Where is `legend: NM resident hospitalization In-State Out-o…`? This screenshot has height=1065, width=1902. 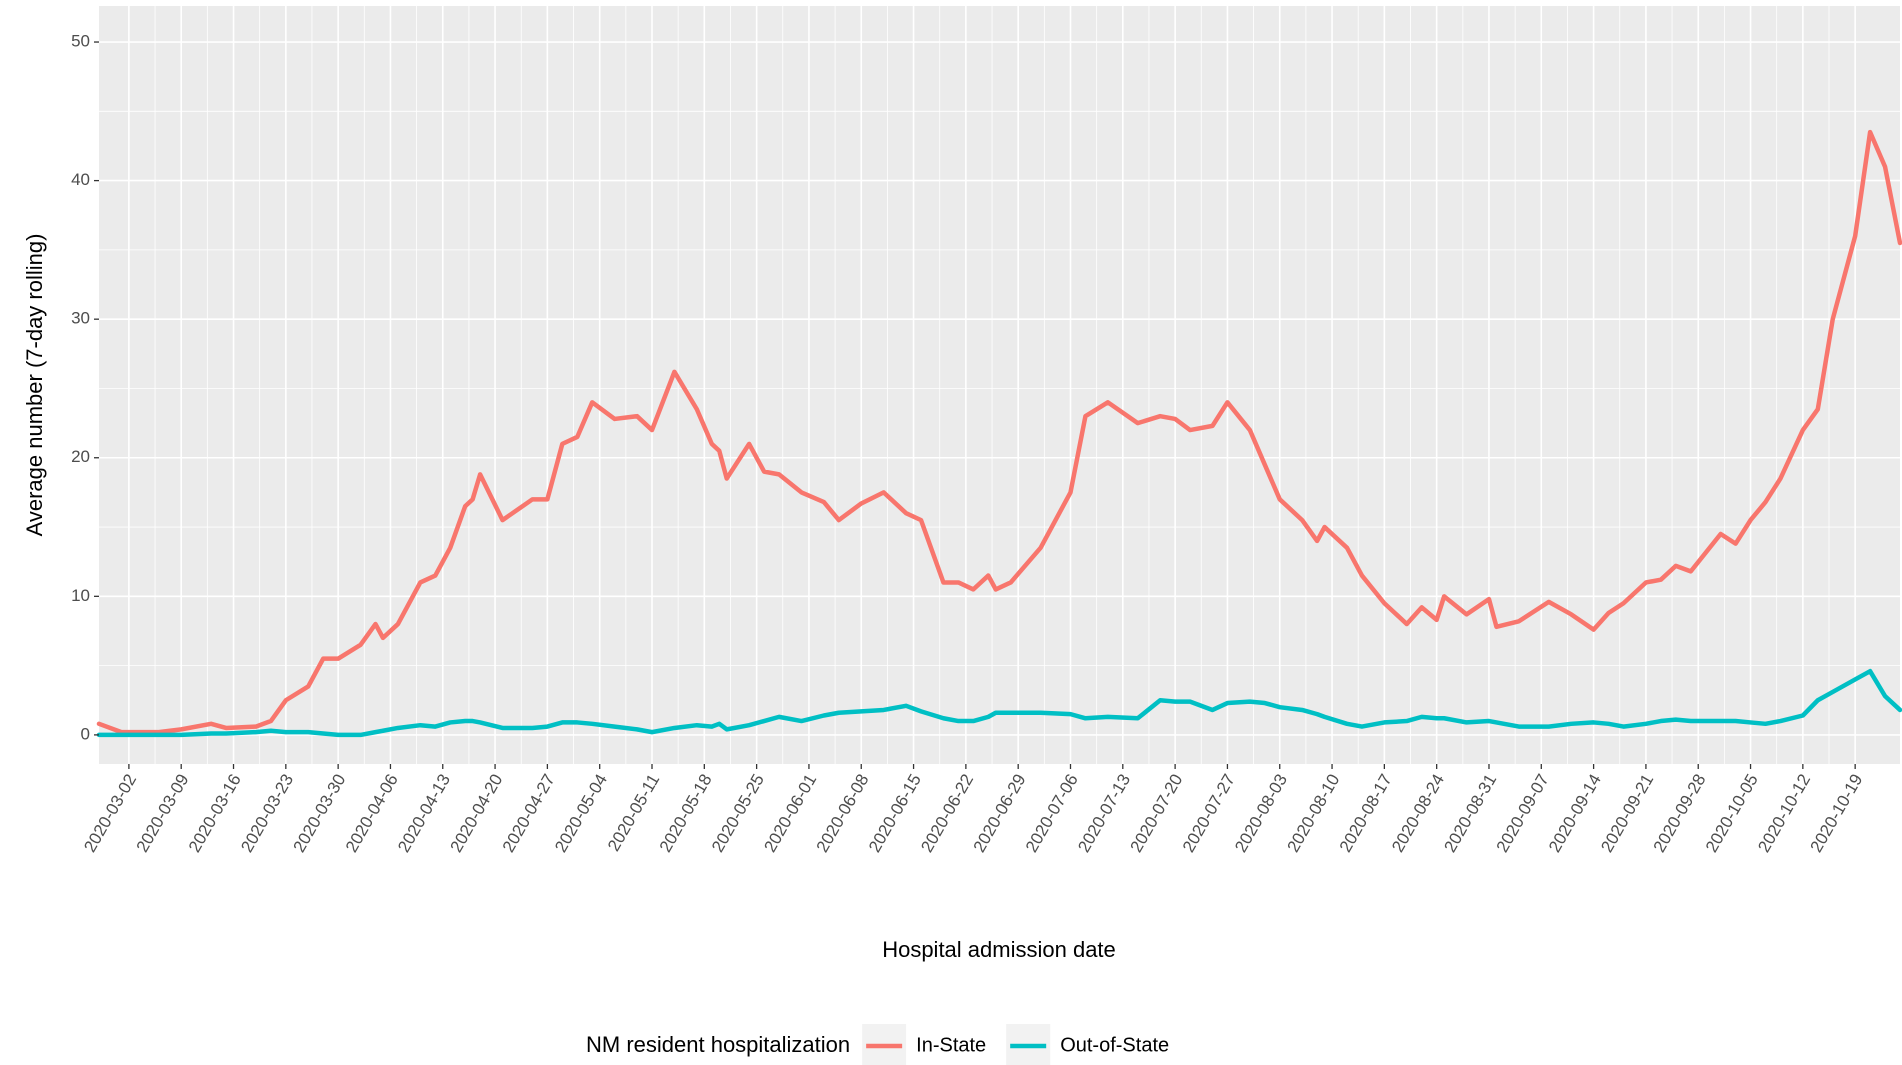
legend: NM resident hospitalization In-State Out-o… is located at coordinates (877, 1044).